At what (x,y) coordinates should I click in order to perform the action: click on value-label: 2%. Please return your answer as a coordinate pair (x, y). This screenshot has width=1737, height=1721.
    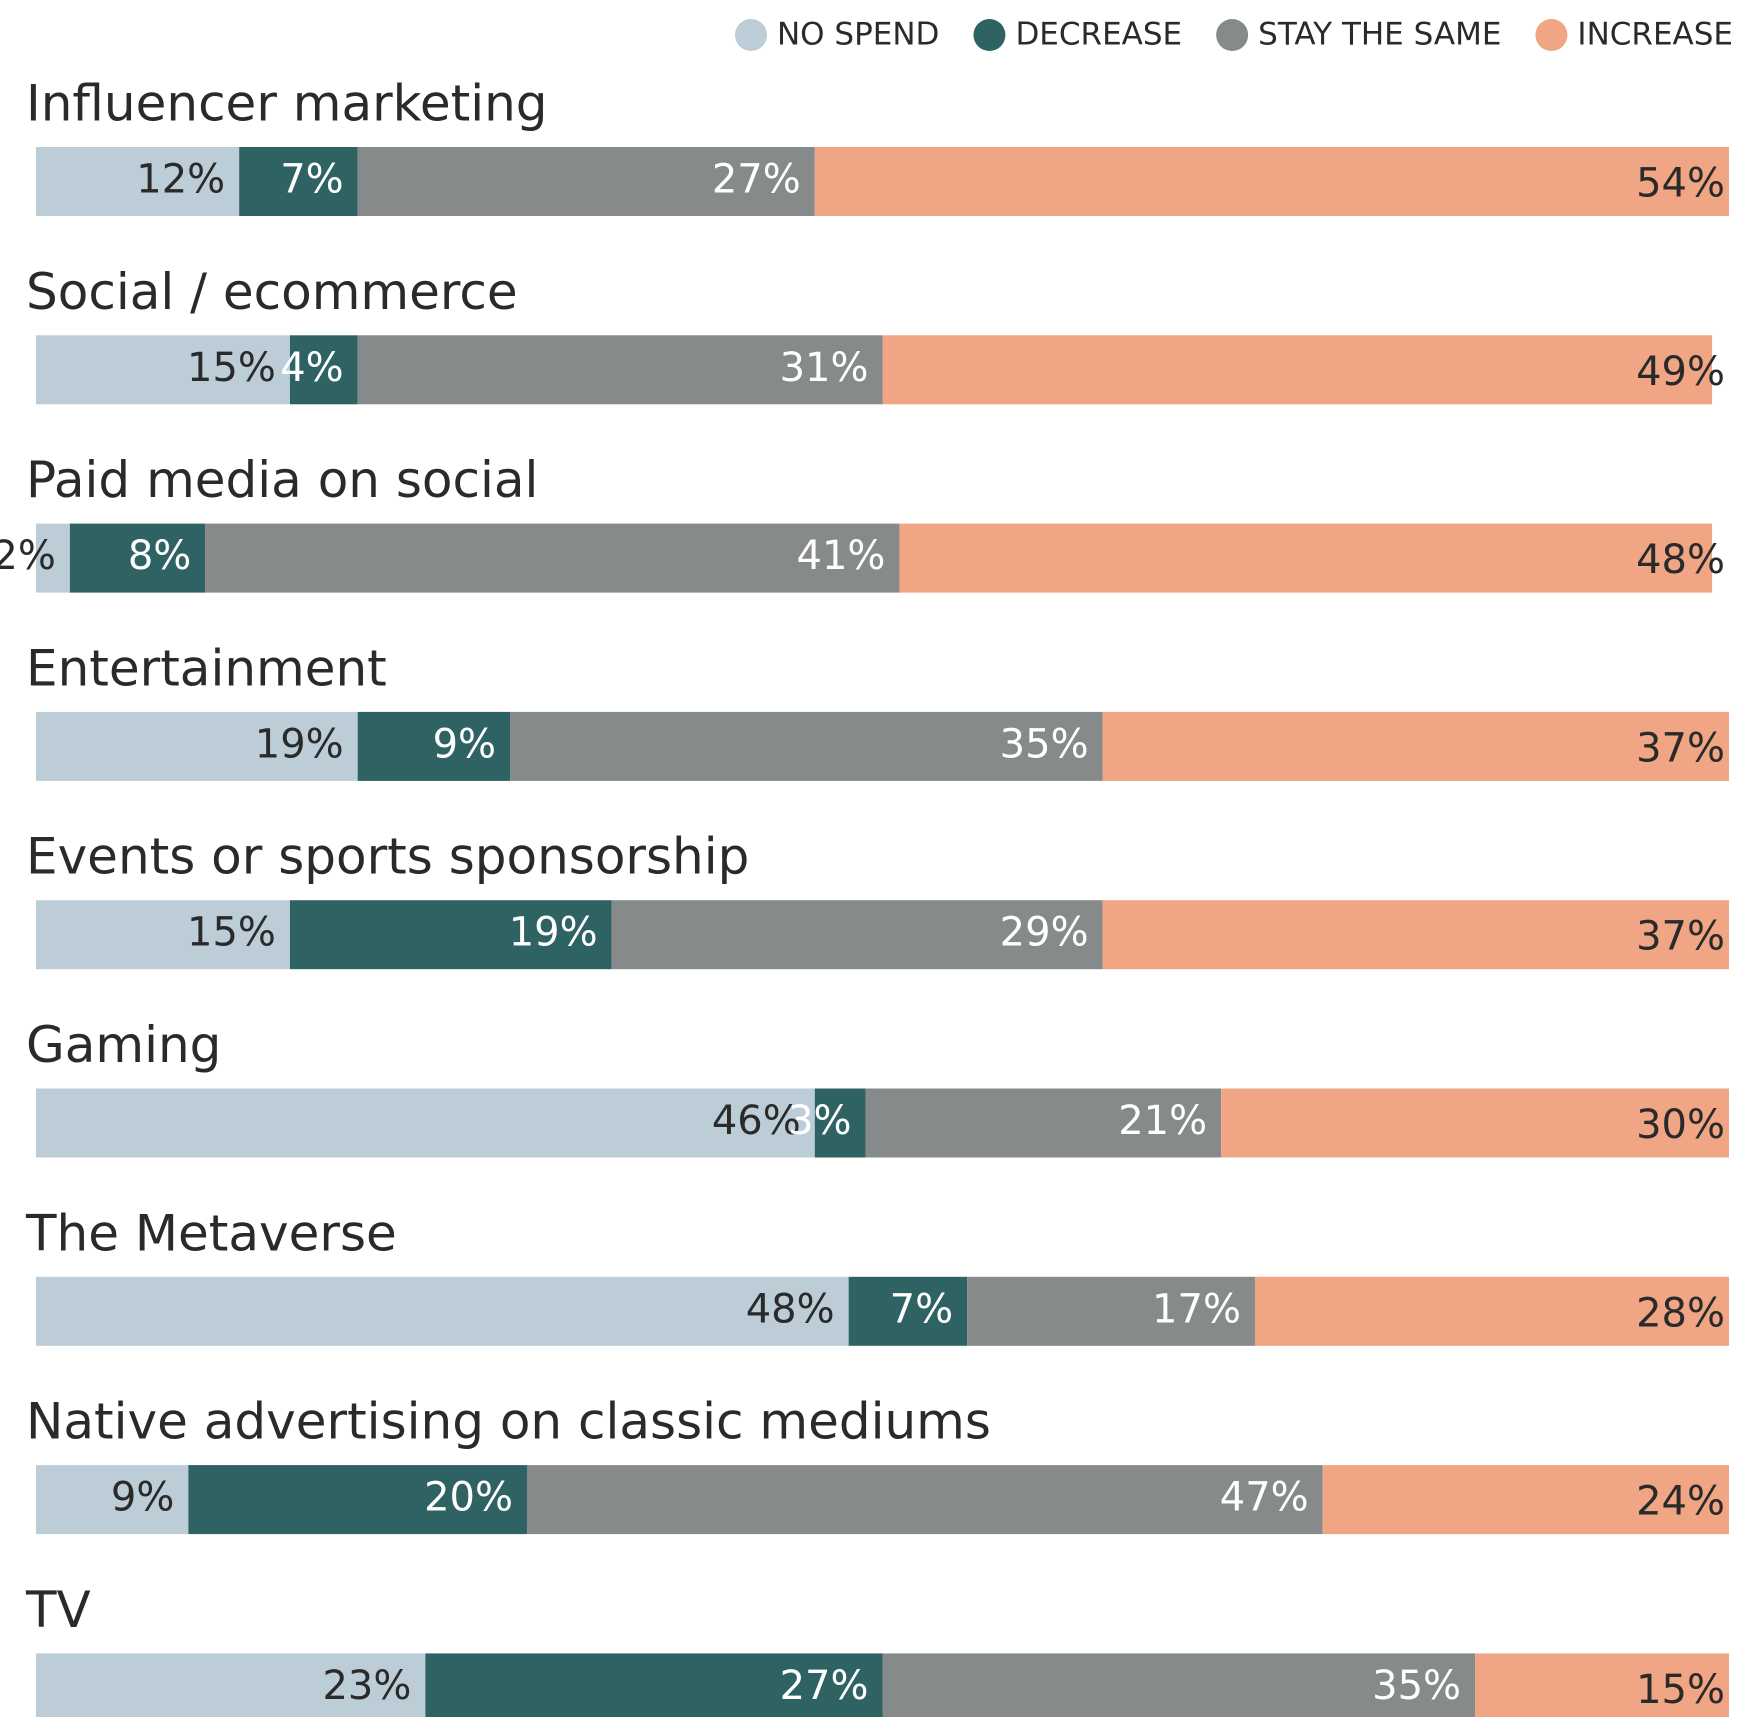
    Looking at the image, I should click on (28, 556).